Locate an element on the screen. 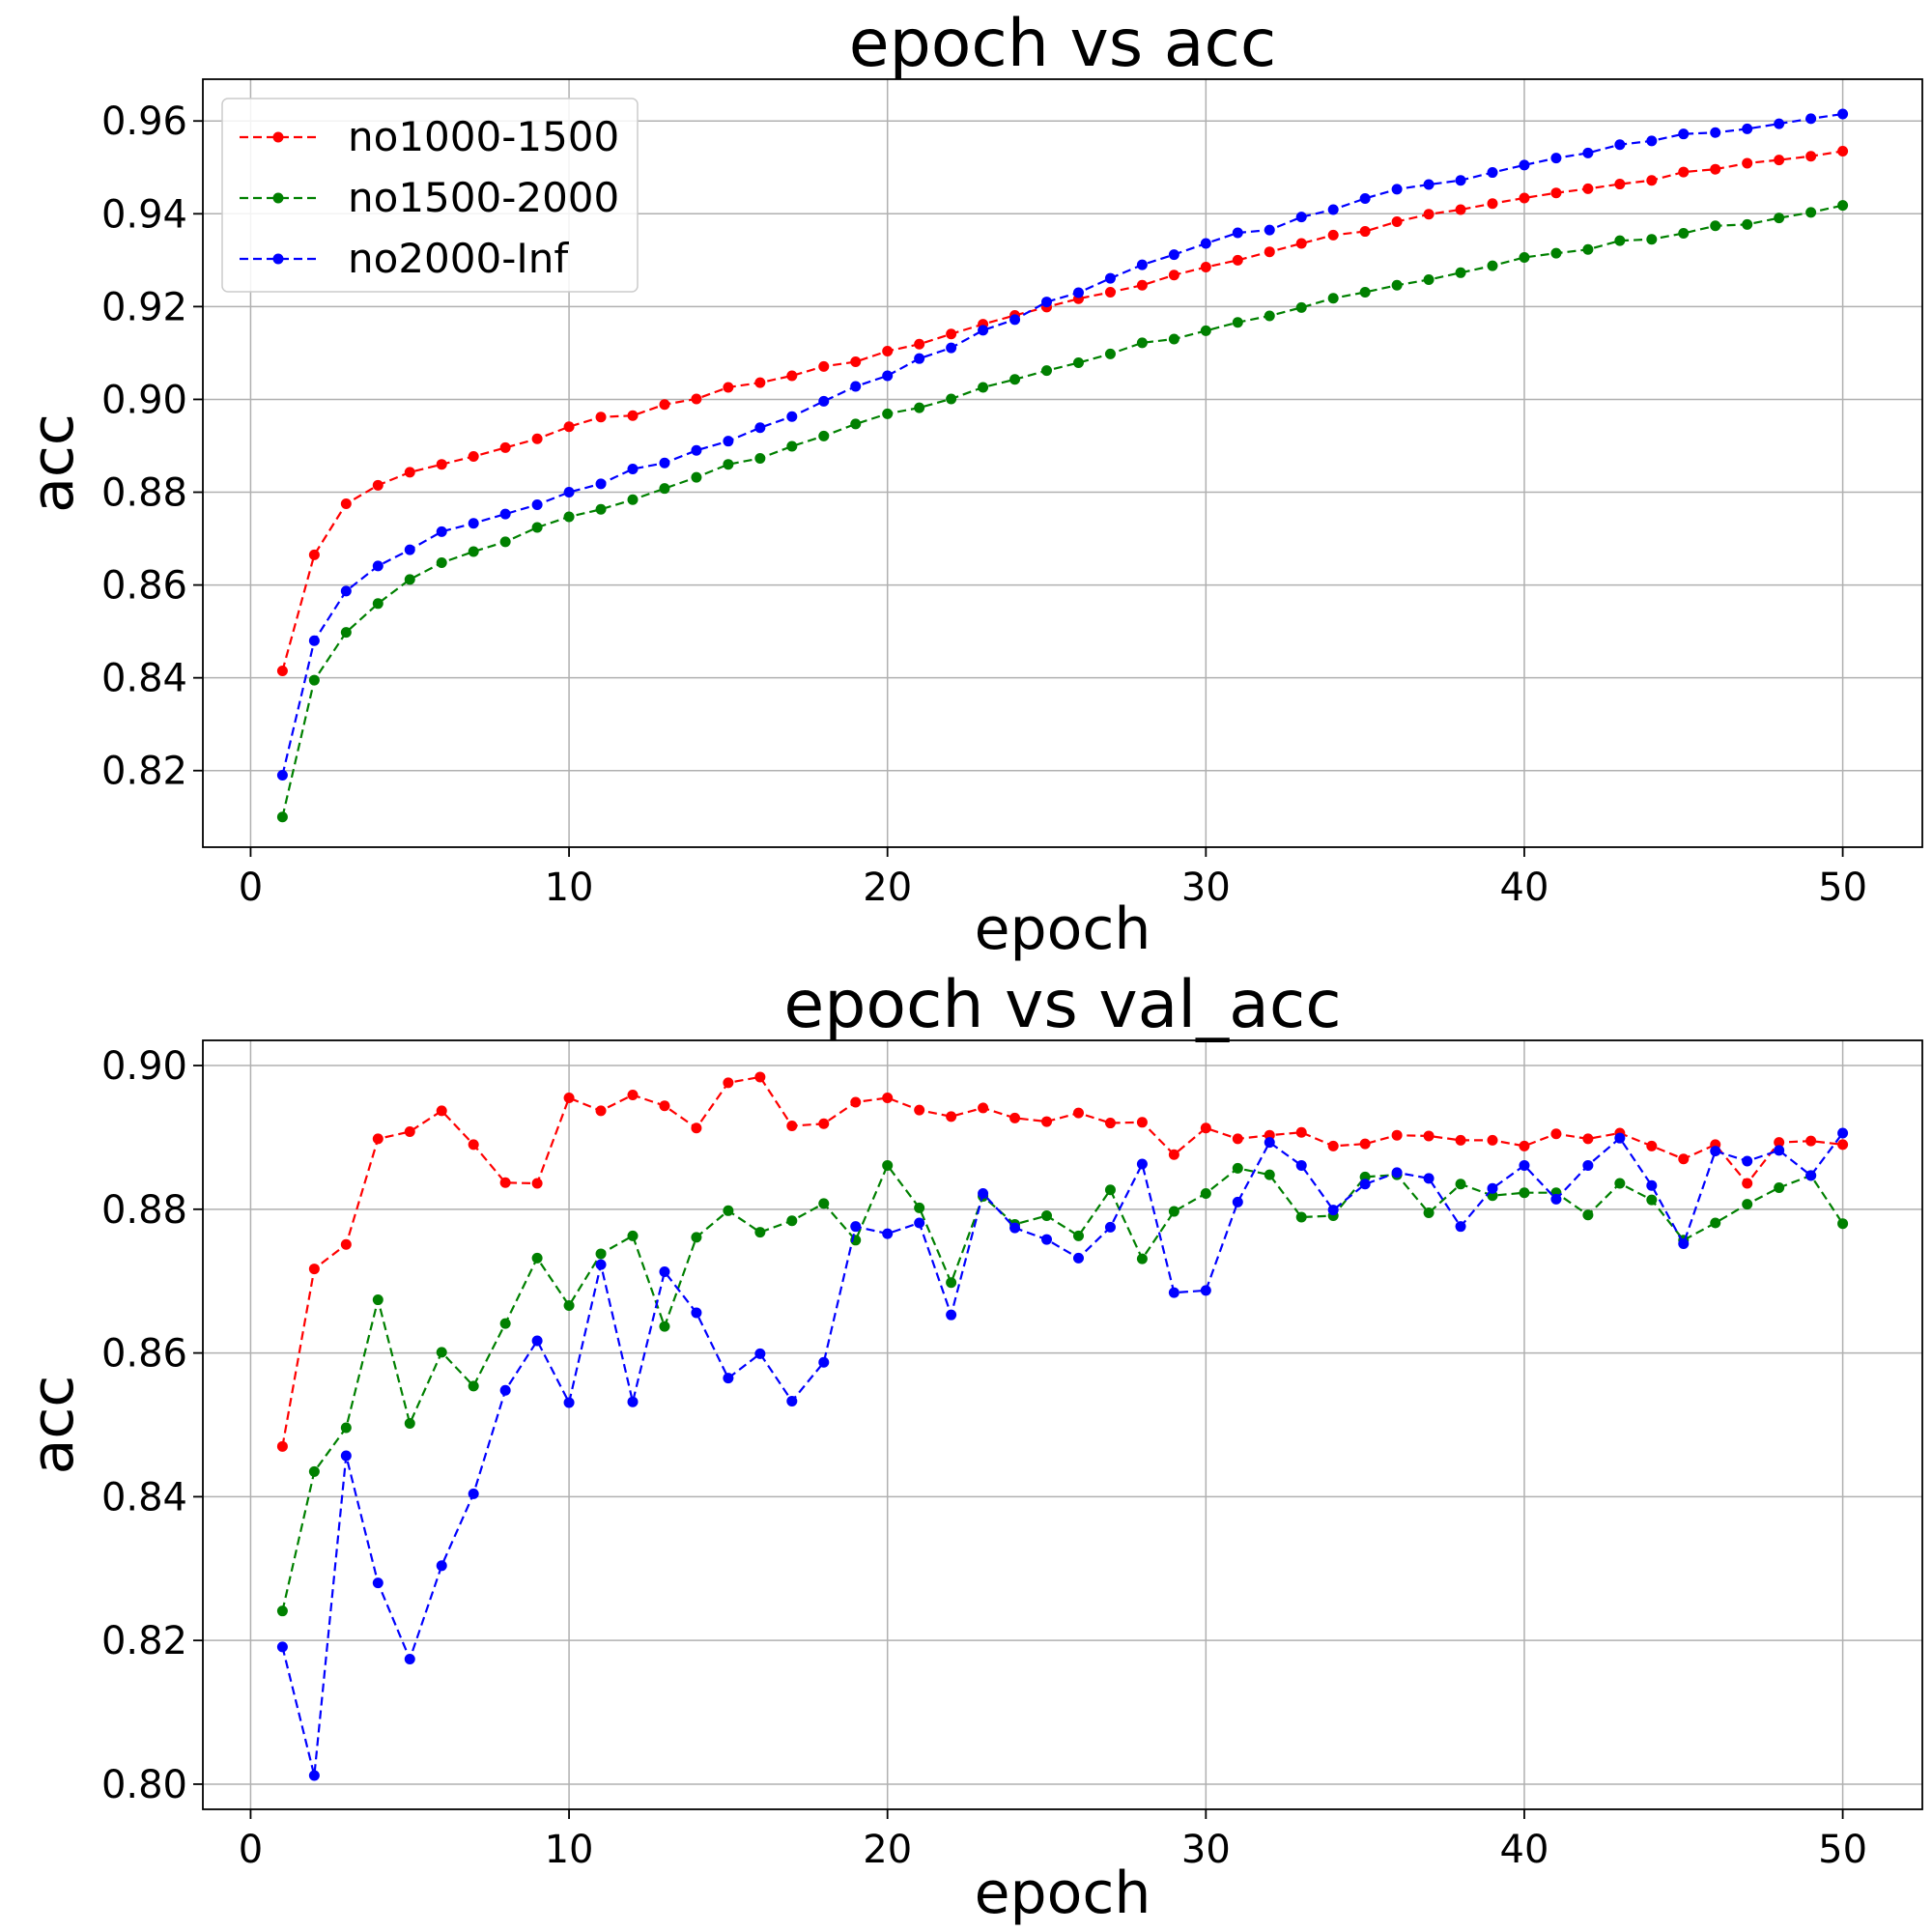  y-tick-label: 0.90 is located at coordinates (144, 1066).